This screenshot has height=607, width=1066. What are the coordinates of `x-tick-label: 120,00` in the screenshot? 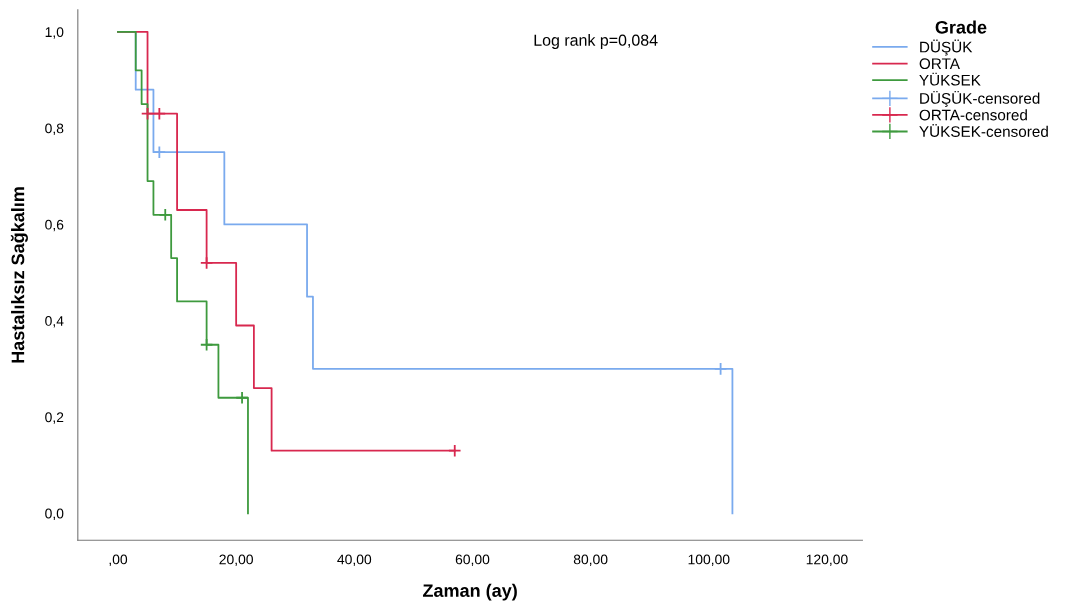 It's located at (827, 560).